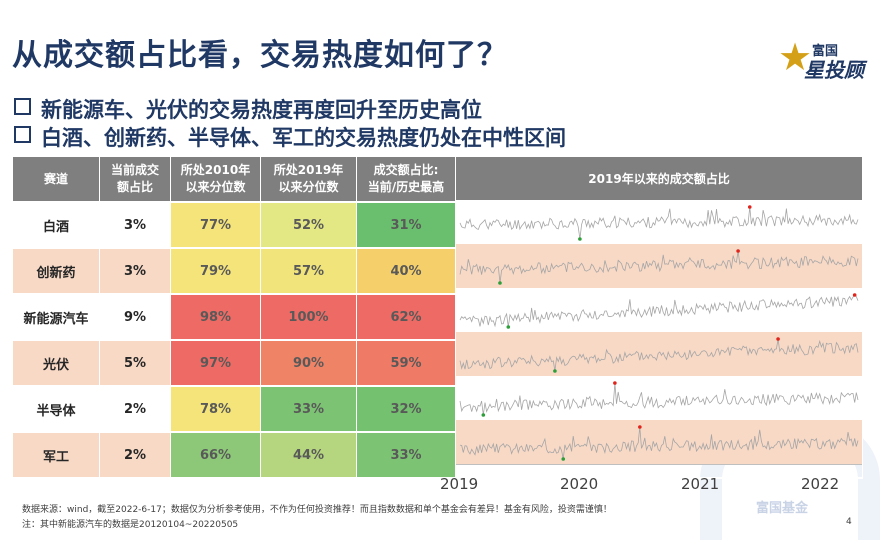 Image resolution: width=888 pixels, height=540 pixels. What do you see at coordinates (56, 409) in the screenshot?
I see `sector-name-cell: 半导体` at bounding box center [56, 409].